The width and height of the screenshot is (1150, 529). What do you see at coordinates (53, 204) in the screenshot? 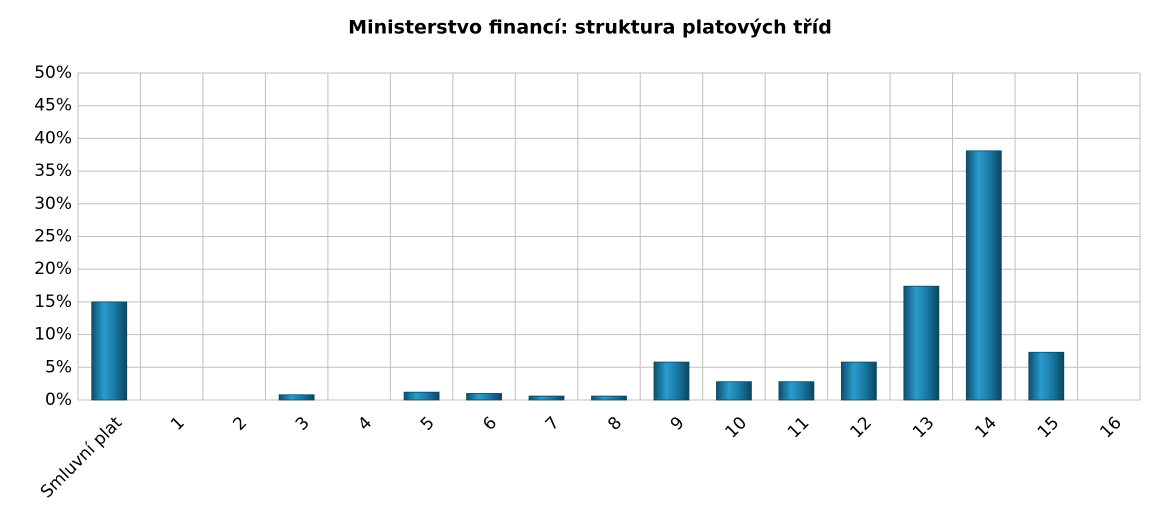
I see `y-tick-label: 30%` at bounding box center [53, 204].